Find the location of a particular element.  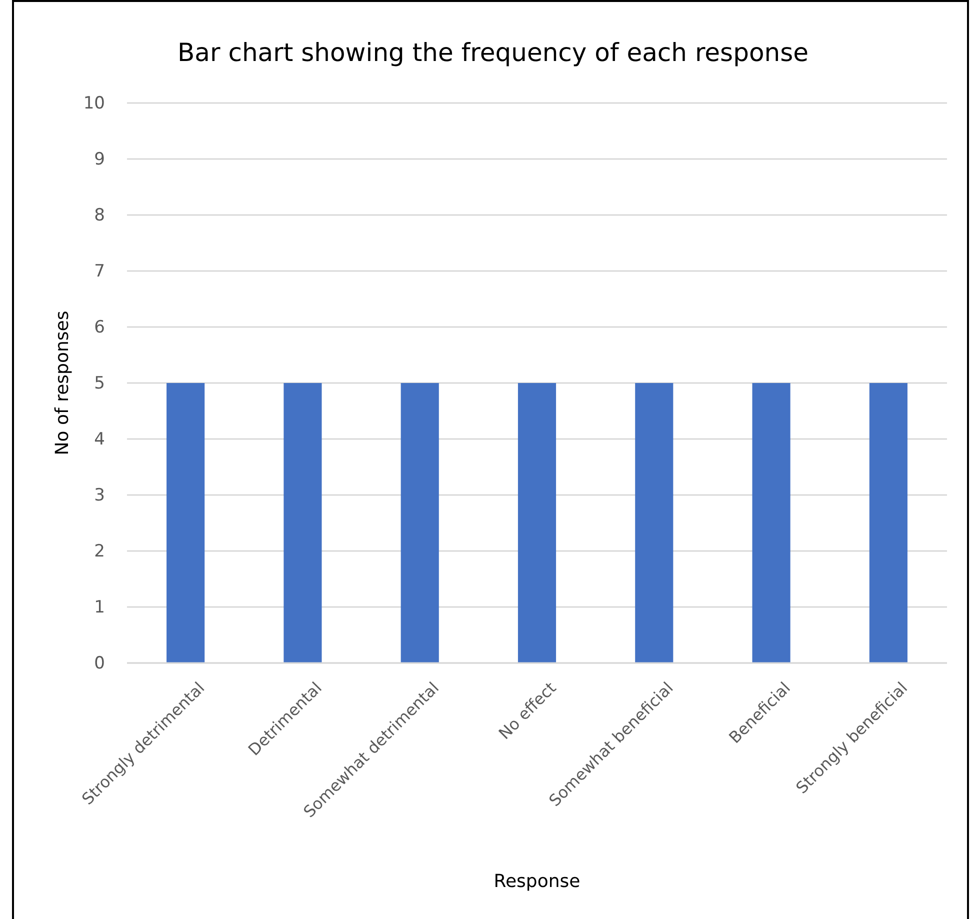

y-tick-label: 8 is located at coordinates (99, 215).